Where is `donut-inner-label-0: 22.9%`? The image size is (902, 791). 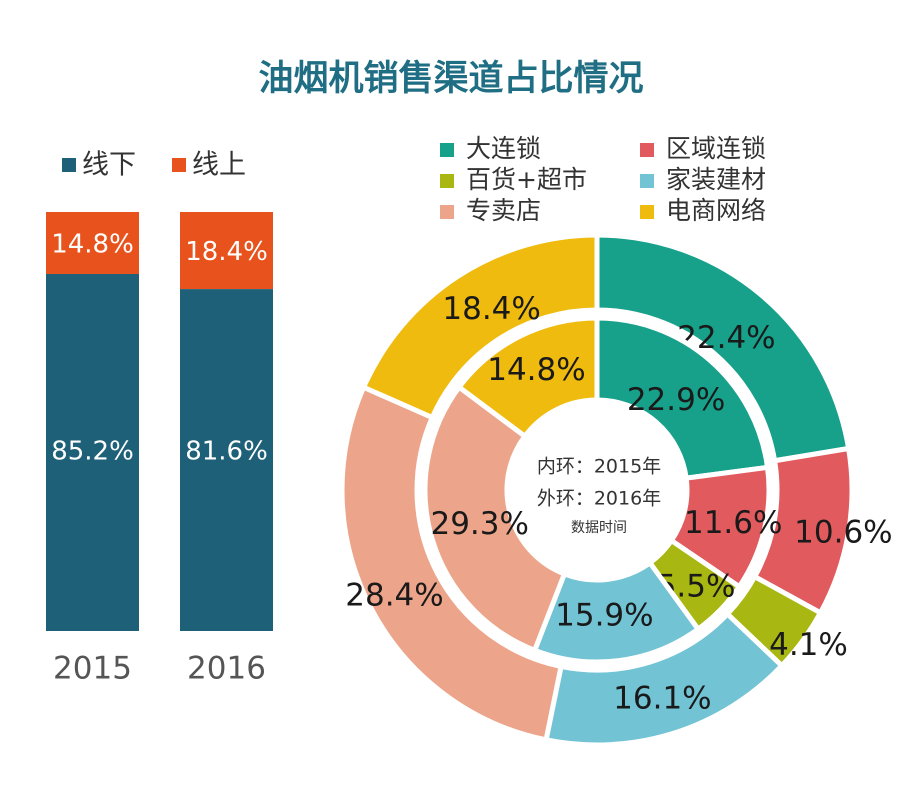
donut-inner-label-0: 22.9% is located at coordinates (676, 400).